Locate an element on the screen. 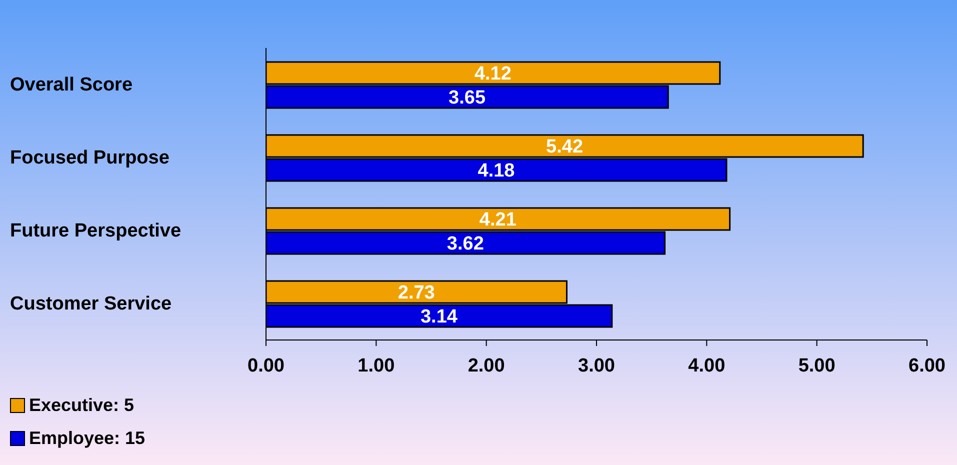 The width and height of the screenshot is (957, 465). y-tick-label: Overall Score is located at coordinates (71, 85).